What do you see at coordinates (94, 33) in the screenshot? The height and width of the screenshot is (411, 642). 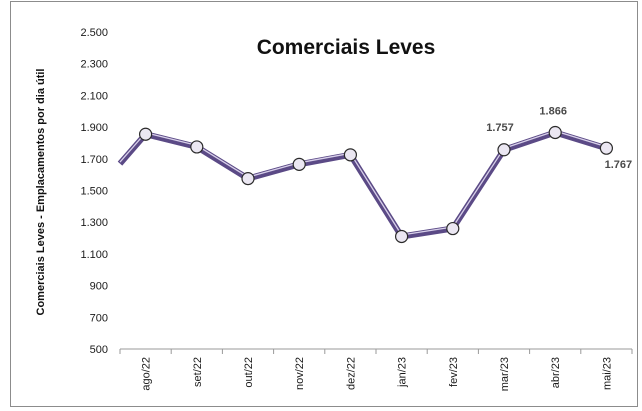 I see `y-tick-label: 2.500` at bounding box center [94, 33].